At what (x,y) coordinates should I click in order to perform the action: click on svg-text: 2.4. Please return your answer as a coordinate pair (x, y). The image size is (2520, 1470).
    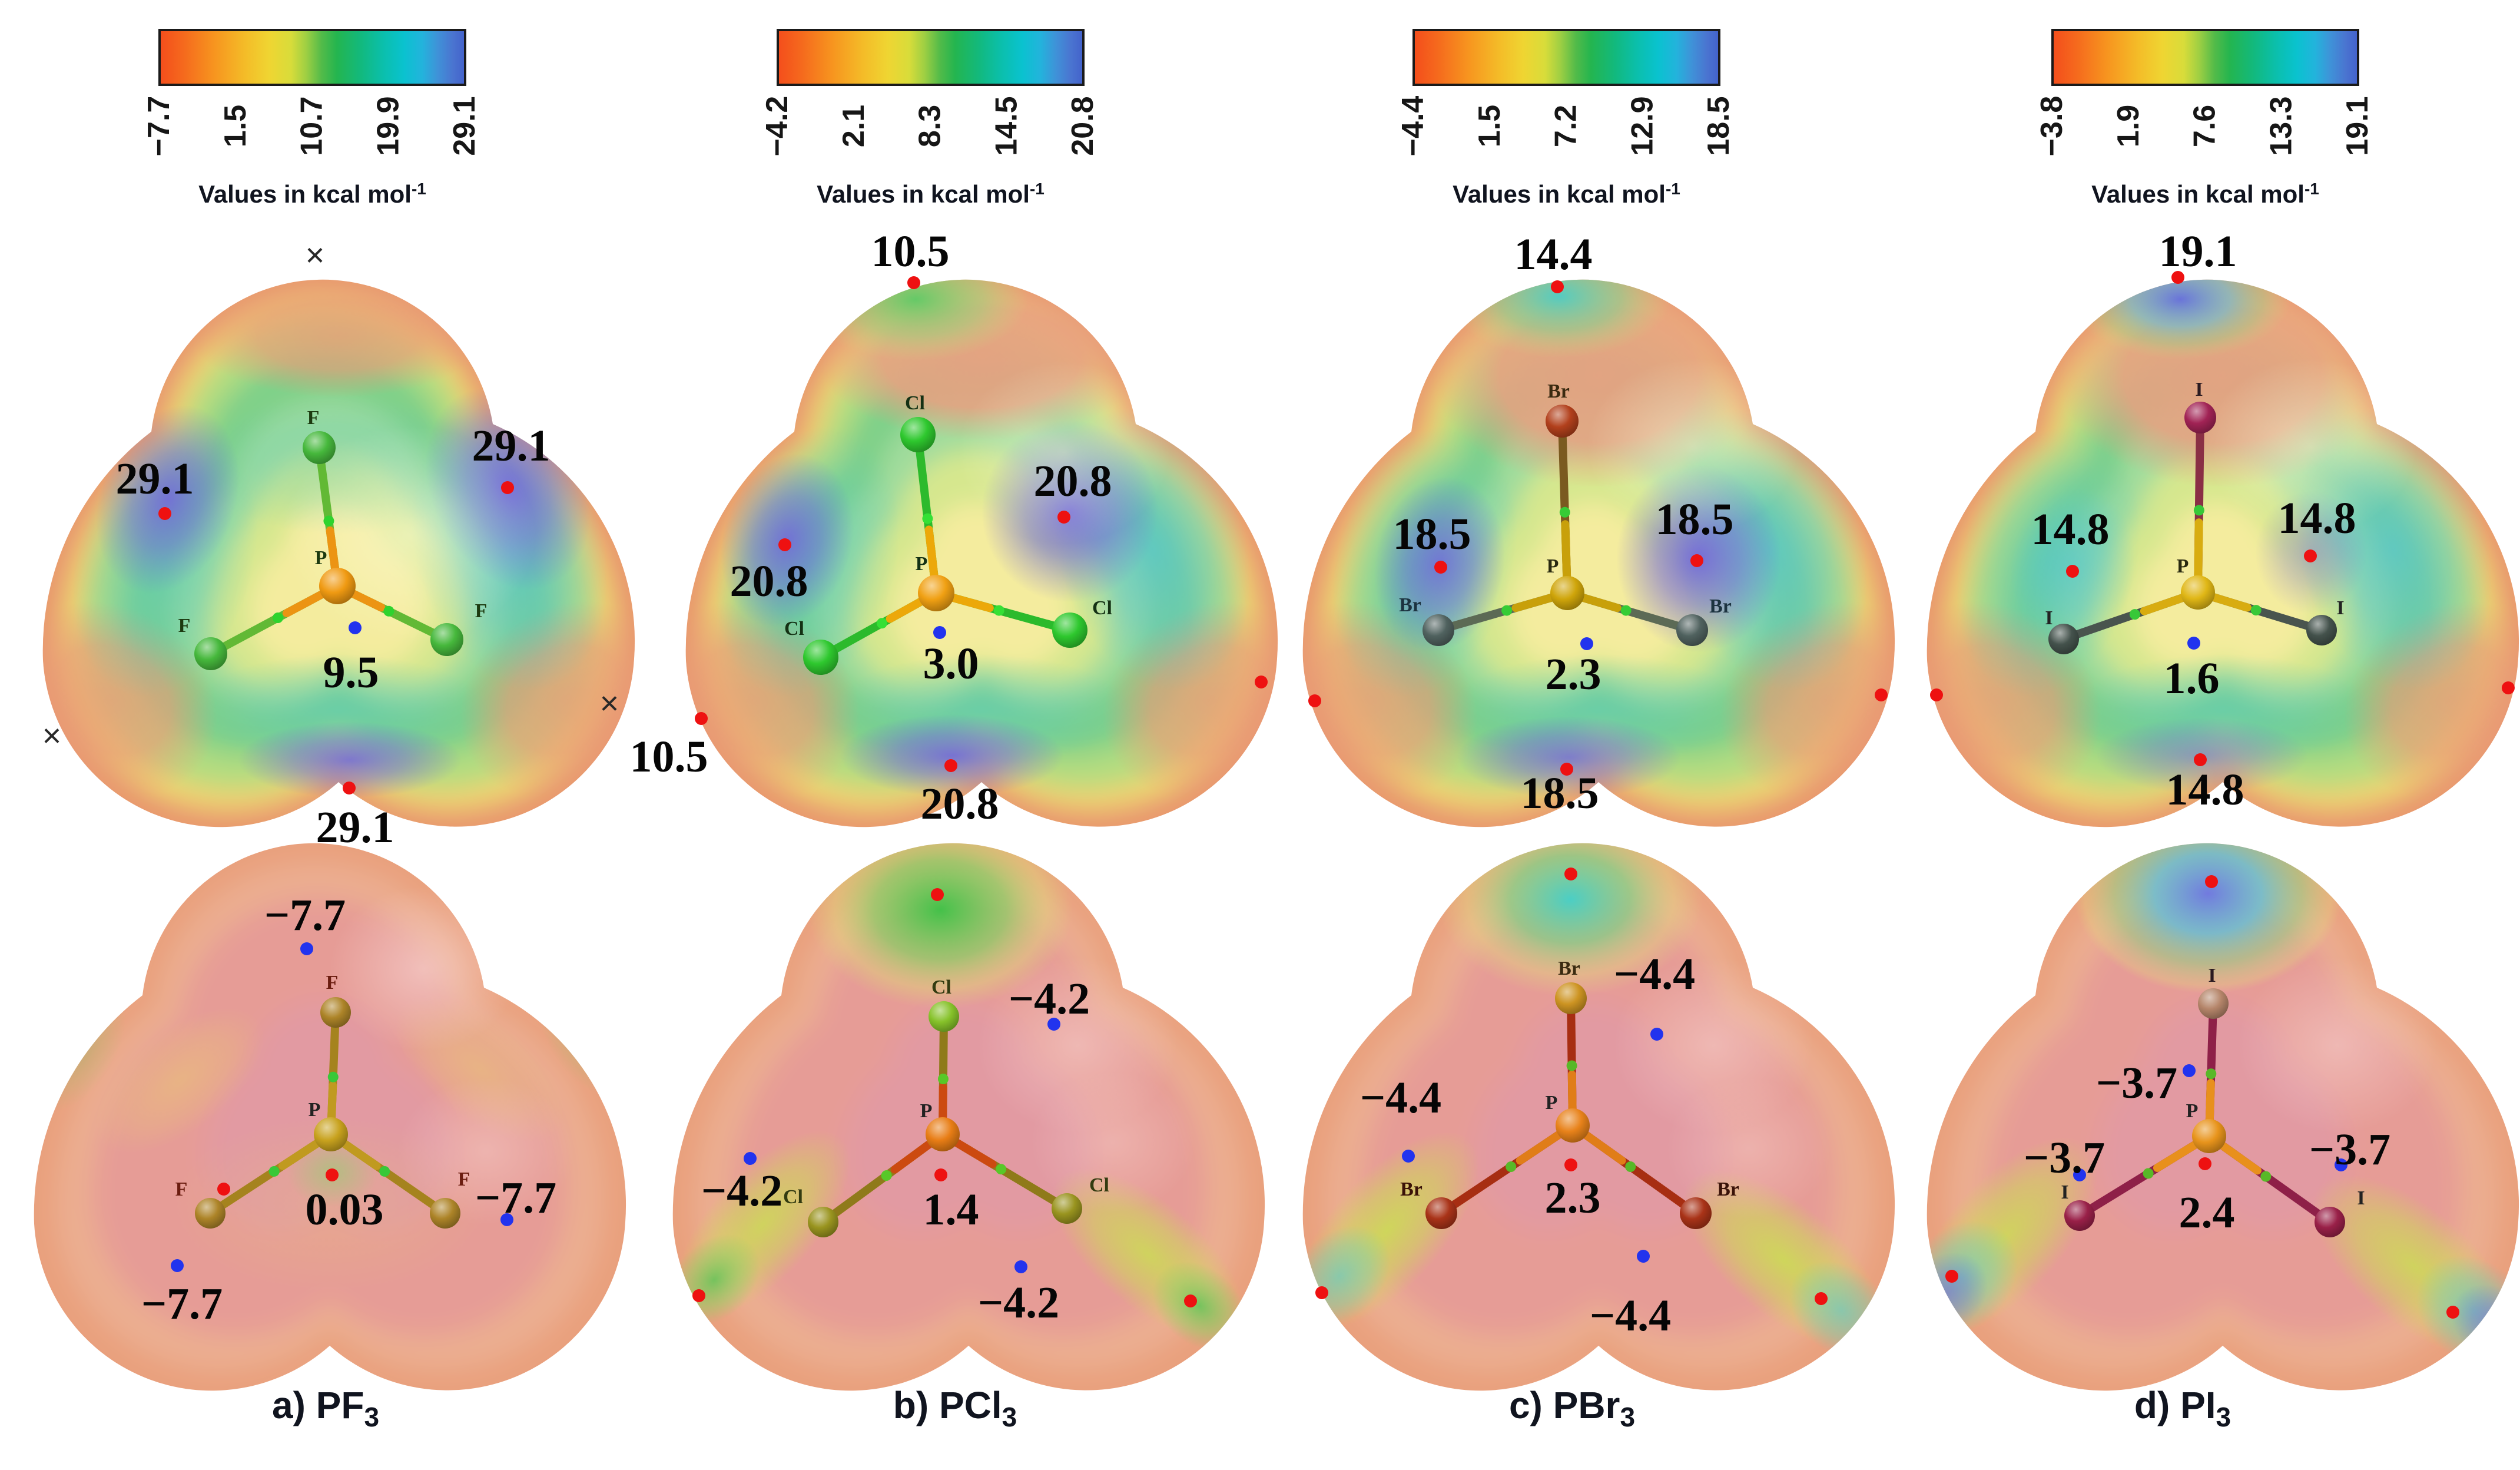
    Looking at the image, I should click on (2207, 1212).